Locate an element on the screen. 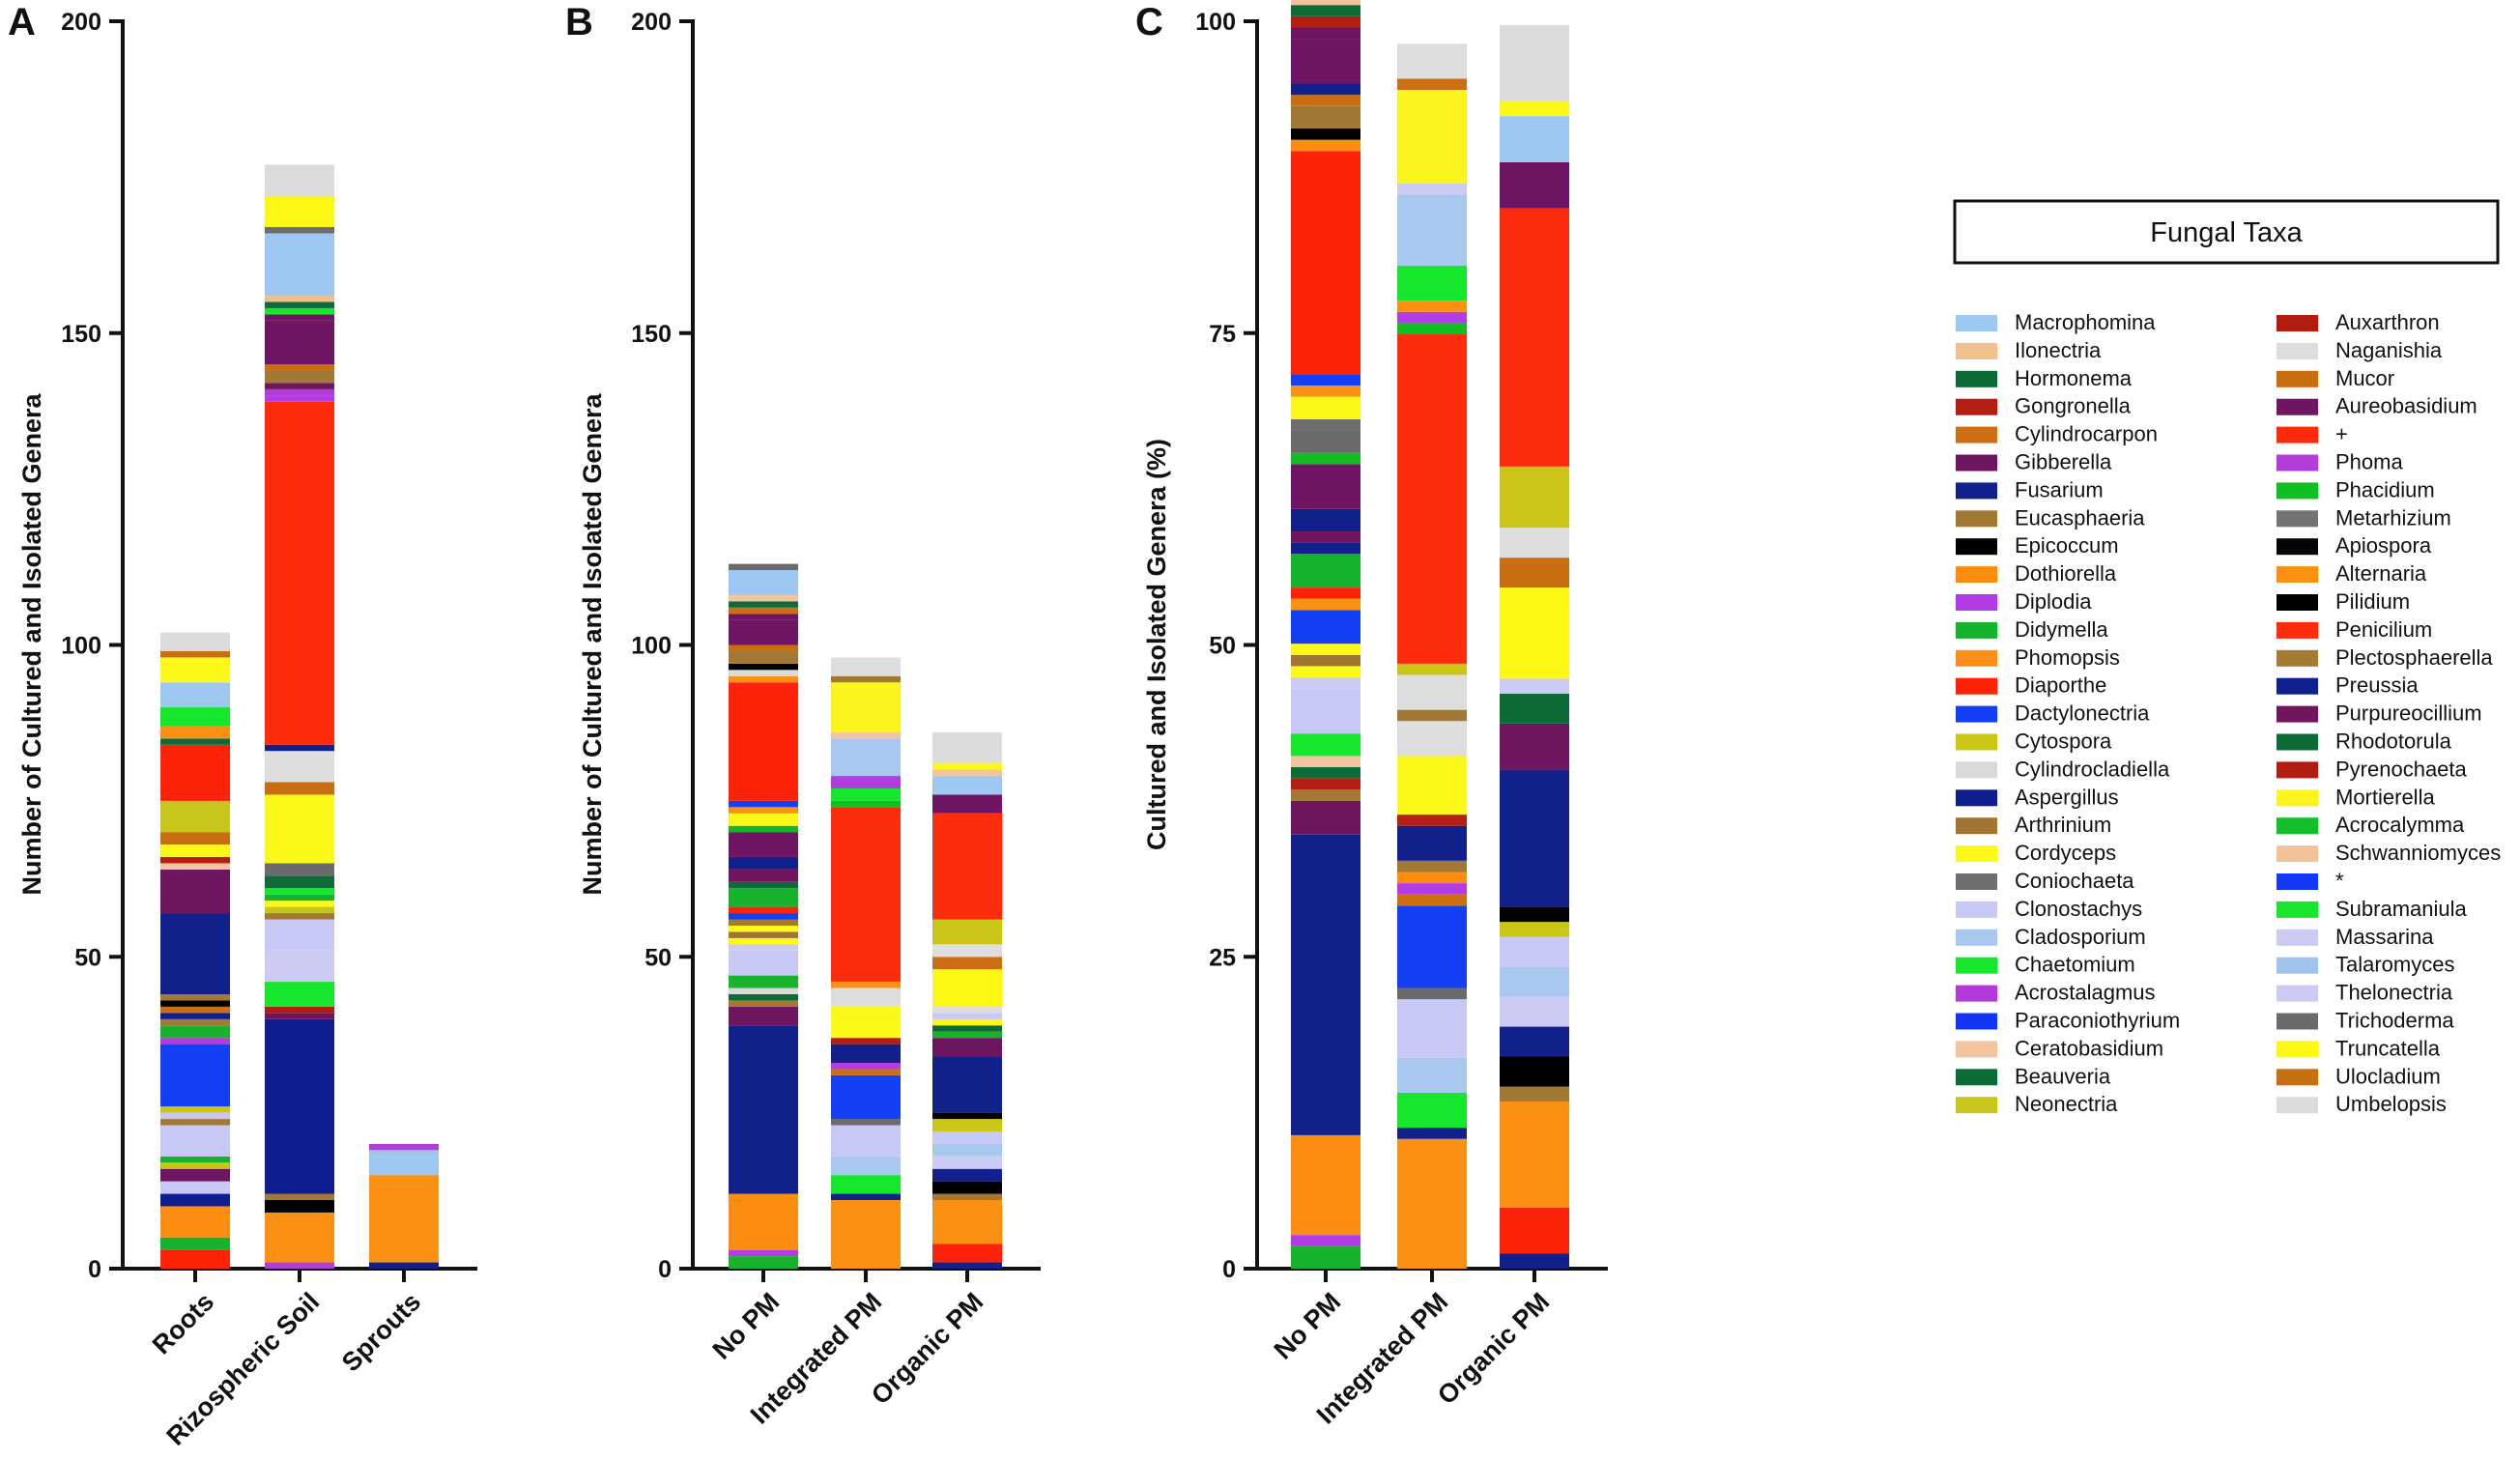  legend-label: Clonostachys is located at coordinates (2078, 909).